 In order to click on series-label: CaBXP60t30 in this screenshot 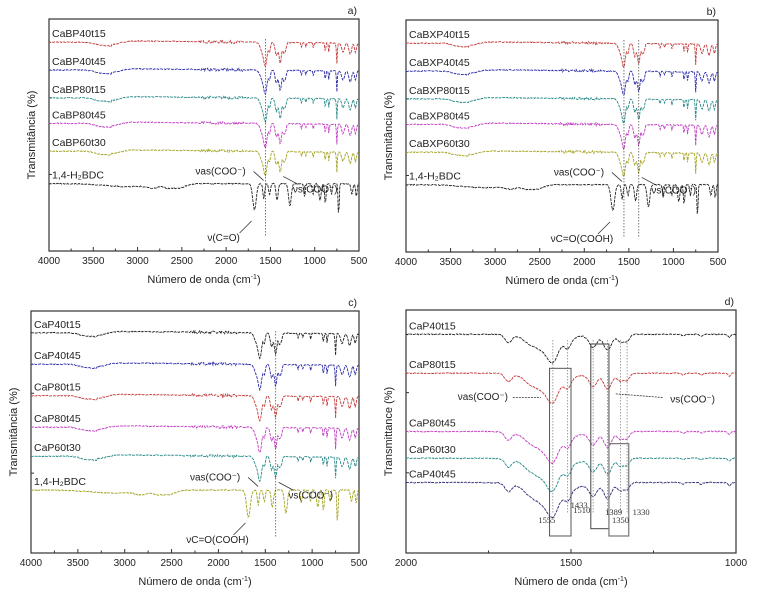, I will do `click(439, 144)`.